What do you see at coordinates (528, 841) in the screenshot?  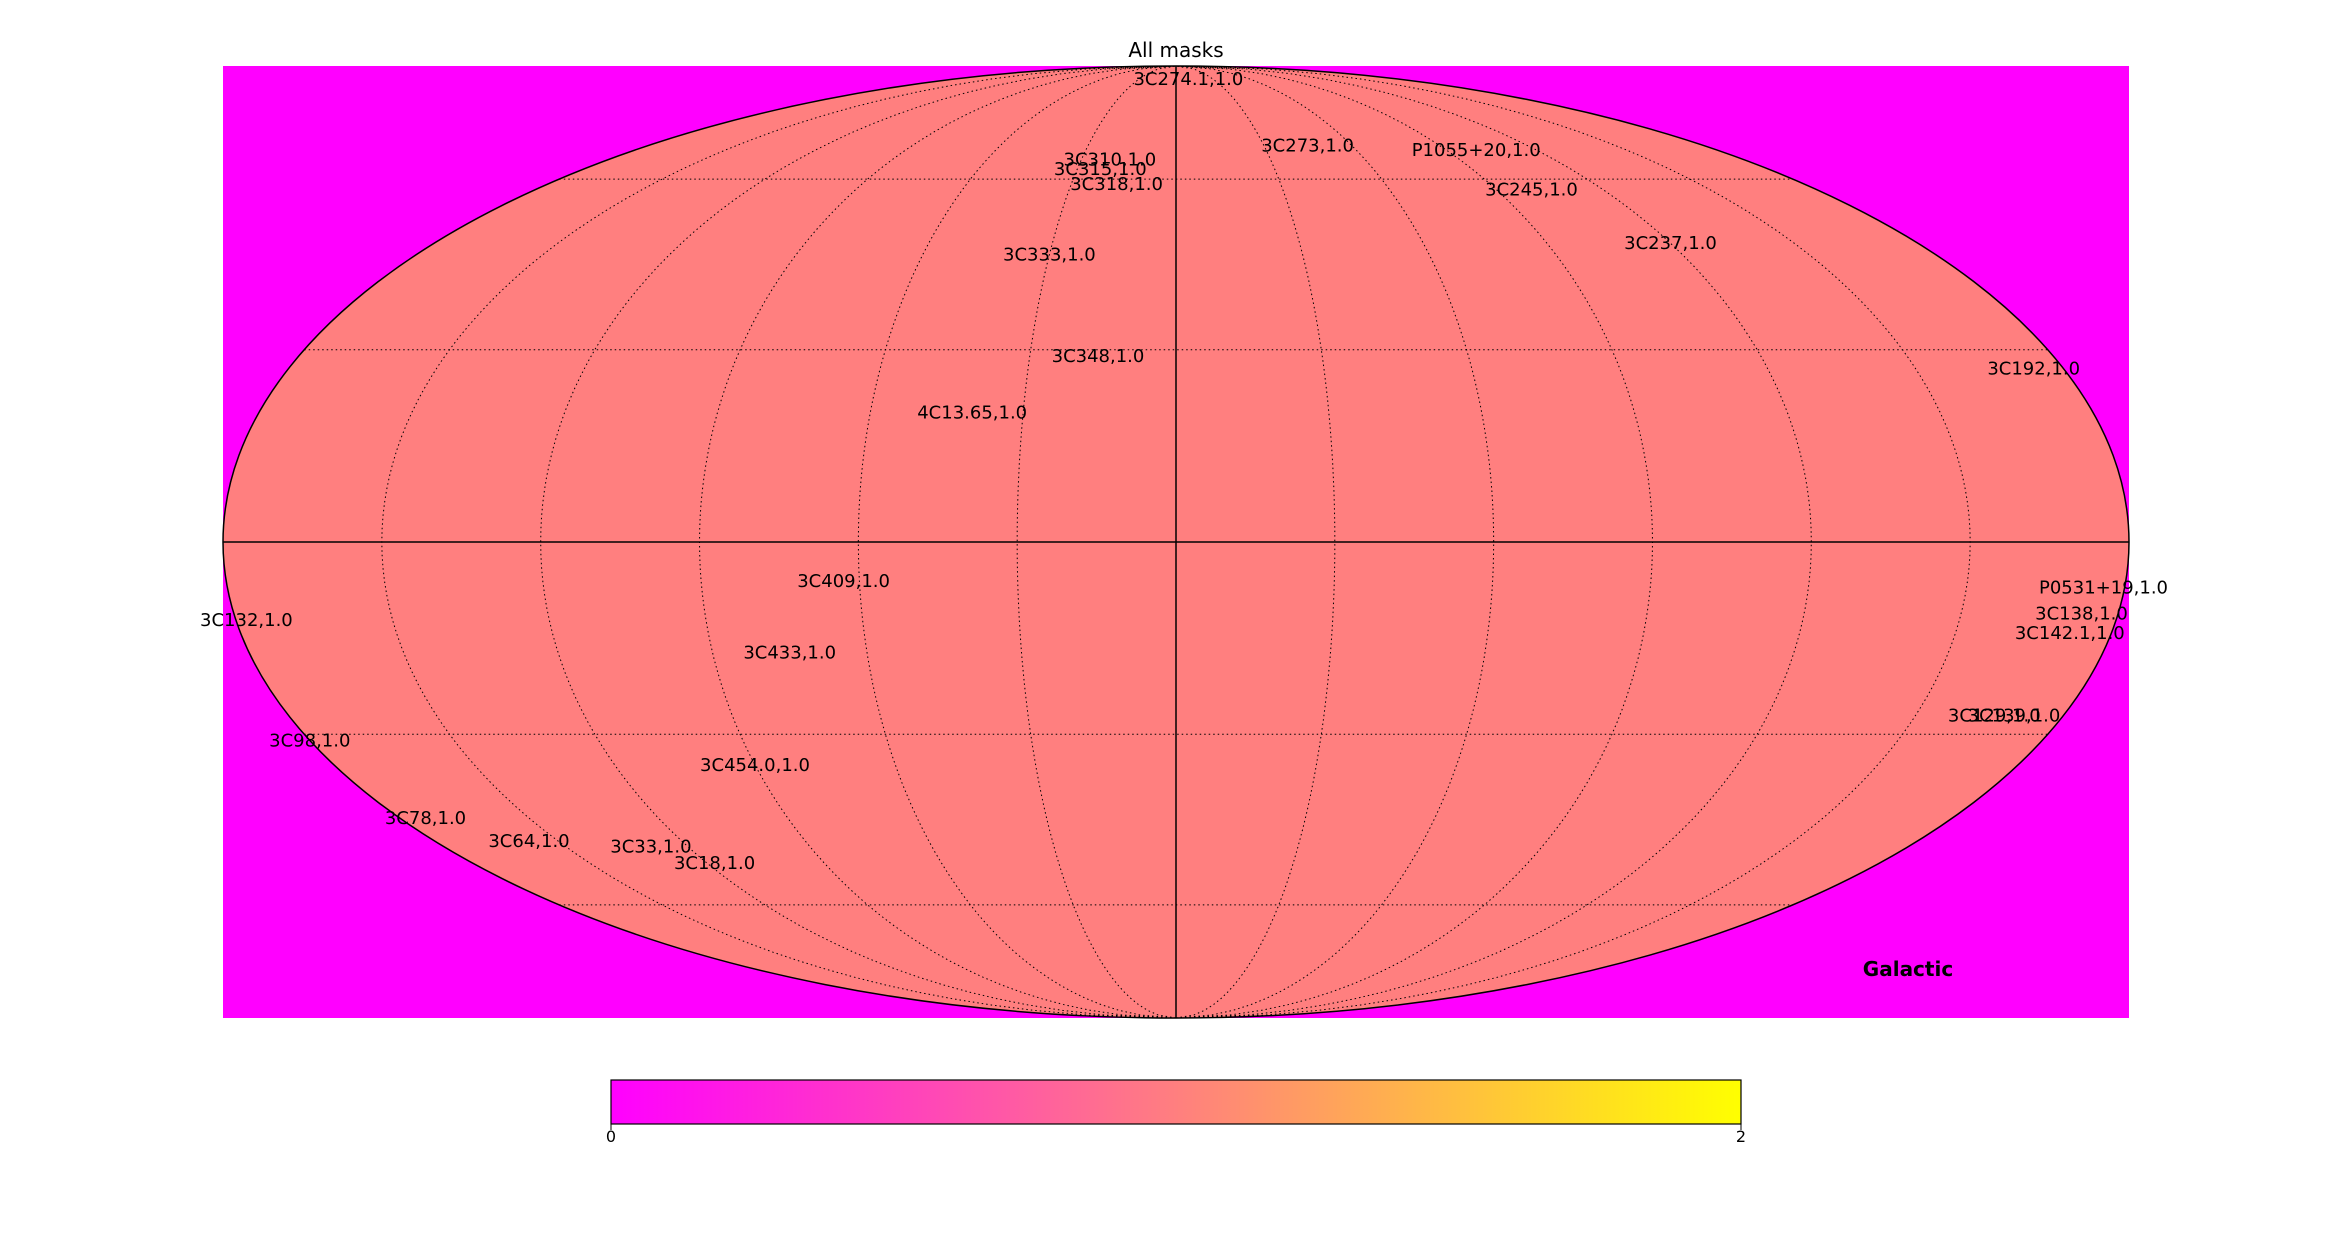 I see `source-label: 3C64,1.0` at bounding box center [528, 841].